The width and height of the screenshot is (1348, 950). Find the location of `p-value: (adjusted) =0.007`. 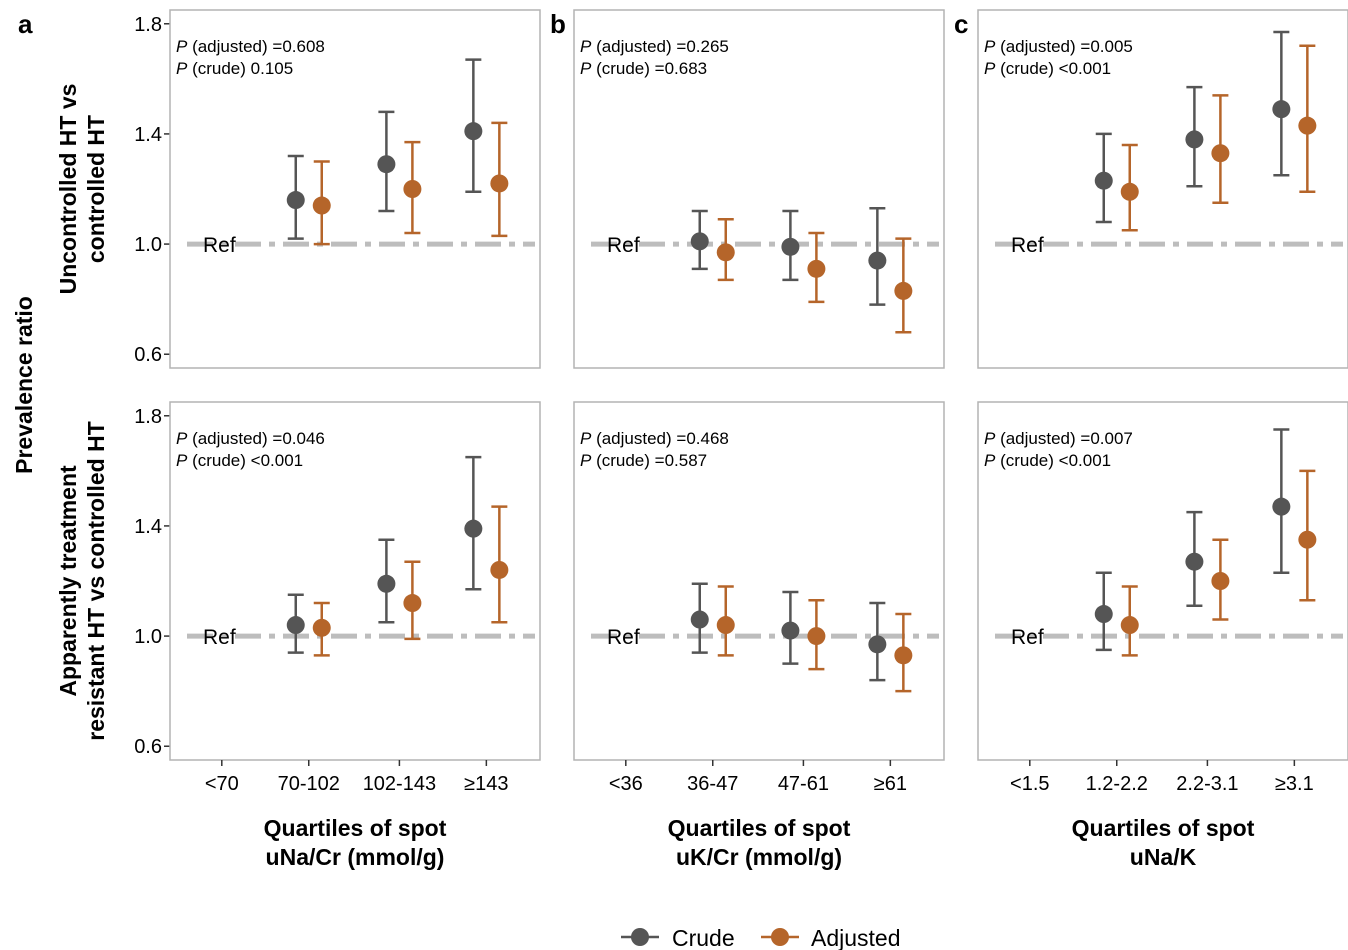

p-value: (adjusted) =0.007 is located at coordinates (1064, 438).